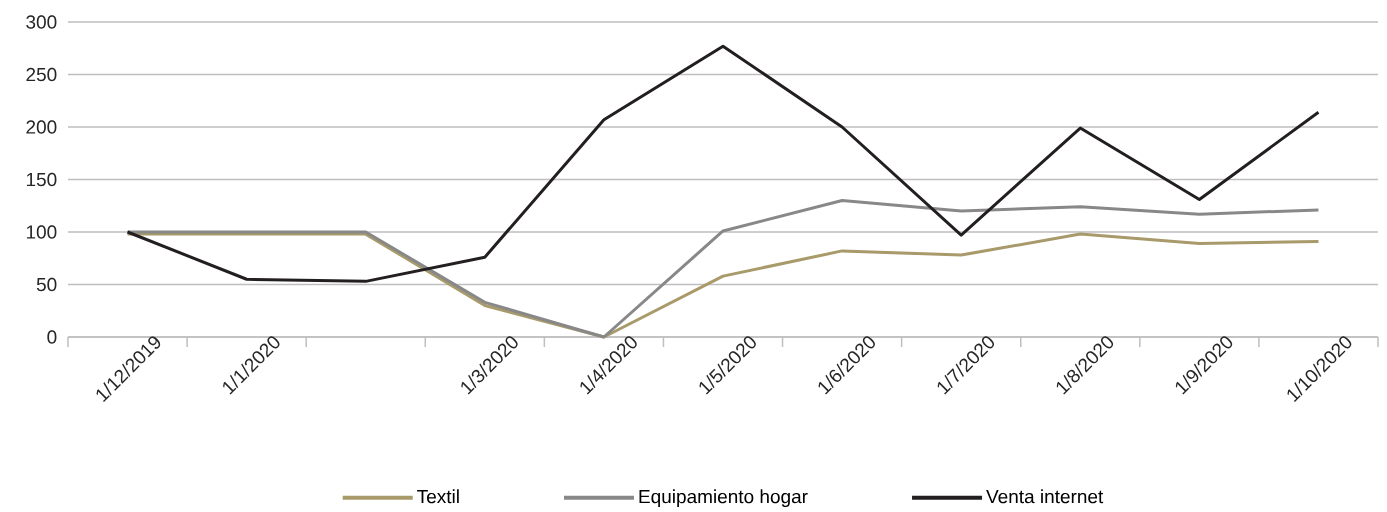 The image size is (1387, 512). I want to click on y-tick-label: 150, so click(41, 179).